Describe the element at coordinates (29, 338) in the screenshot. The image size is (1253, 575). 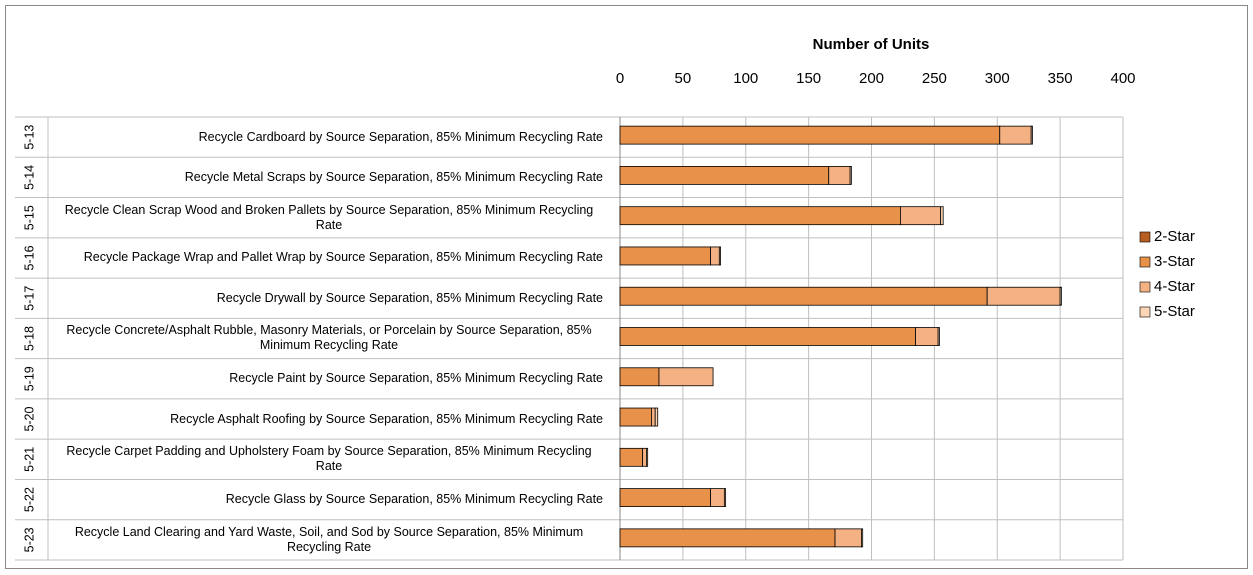
I see `category-code: 5-18` at that location.